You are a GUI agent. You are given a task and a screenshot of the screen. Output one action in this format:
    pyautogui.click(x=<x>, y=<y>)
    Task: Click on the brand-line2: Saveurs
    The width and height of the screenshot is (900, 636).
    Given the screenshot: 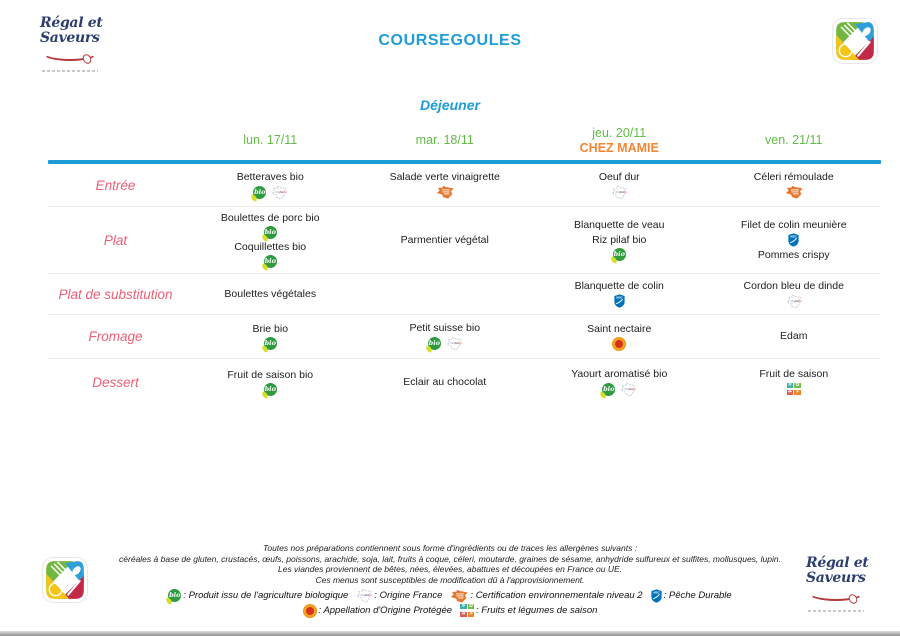 What is the action you would take?
    pyautogui.click(x=70, y=38)
    